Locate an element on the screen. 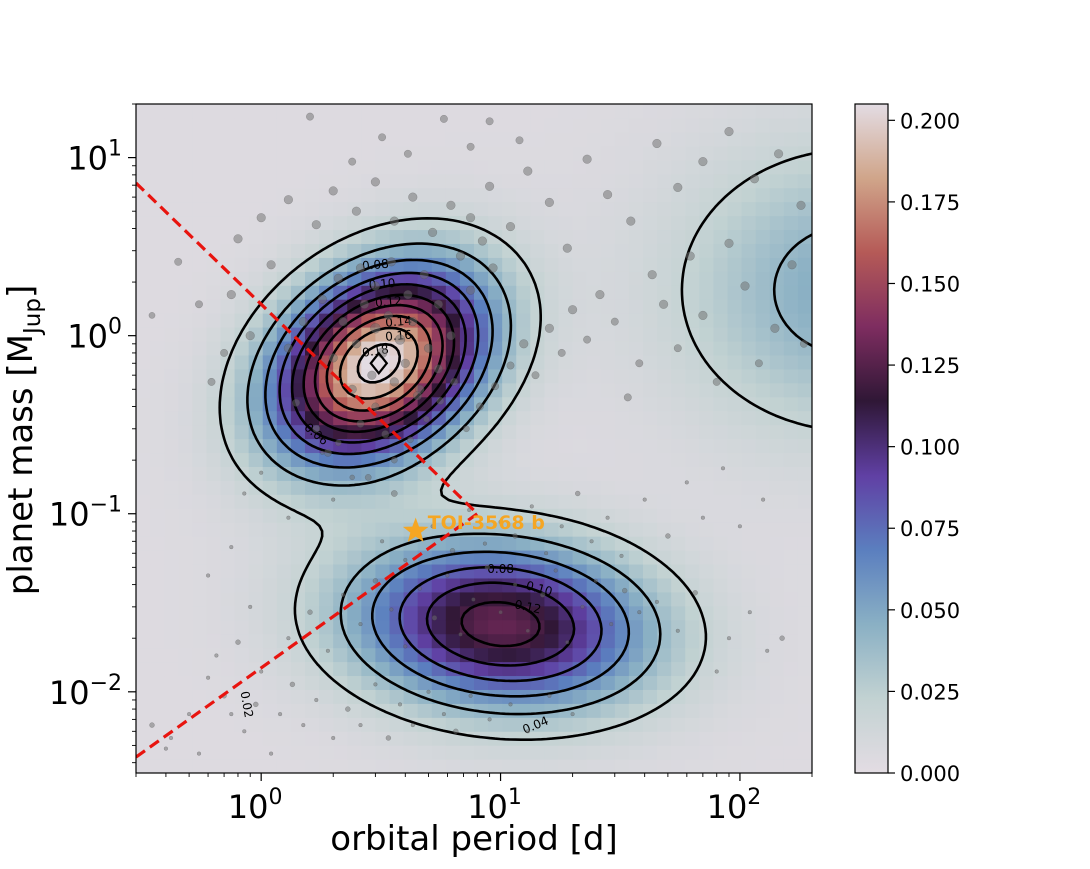 The width and height of the screenshot is (1090, 869). x-tick-label: 100 is located at coordinates (255, 805).